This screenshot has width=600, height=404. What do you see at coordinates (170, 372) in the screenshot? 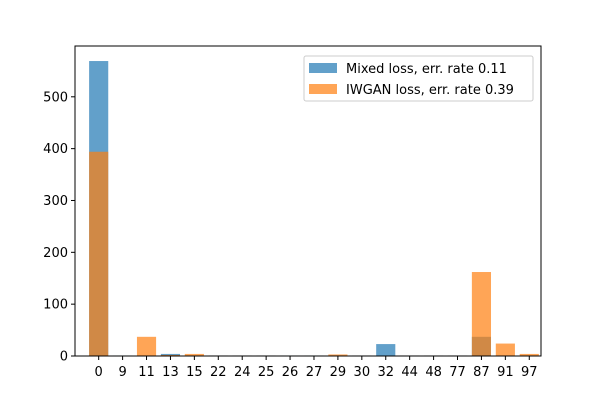
I see `x-tick-label: 13` at bounding box center [170, 372].